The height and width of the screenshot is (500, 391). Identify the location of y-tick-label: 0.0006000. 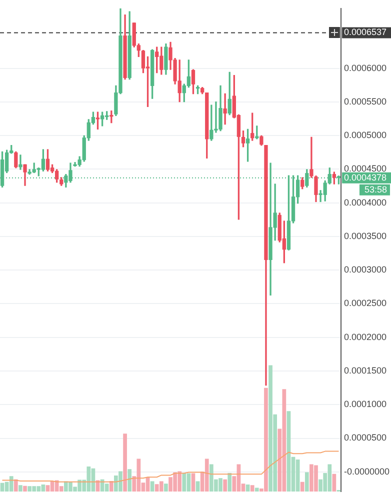
(365, 67).